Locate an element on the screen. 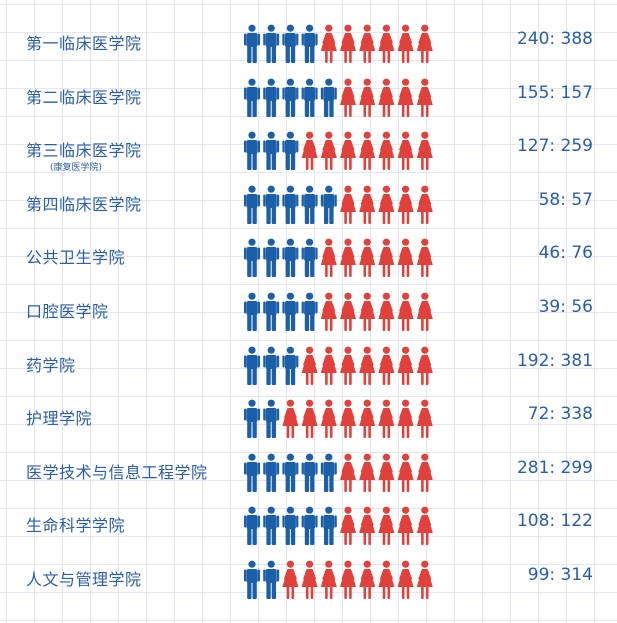 The height and width of the screenshot is (623, 617). chart-row: 第三临床医学院 (康复医学院) 127: 259 is located at coordinates (308, 153).